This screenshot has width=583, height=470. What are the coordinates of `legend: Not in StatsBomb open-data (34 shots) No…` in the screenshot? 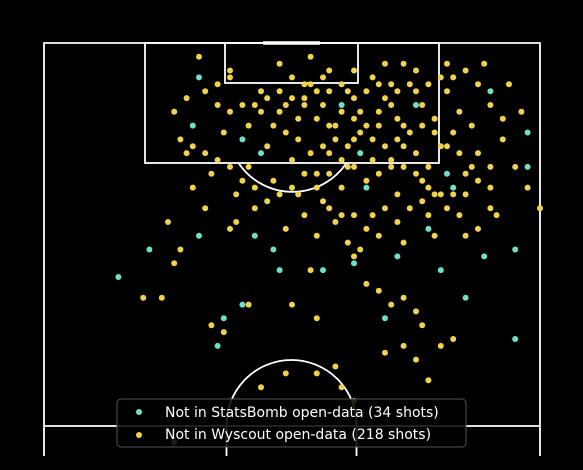 It's located at (291, 423).